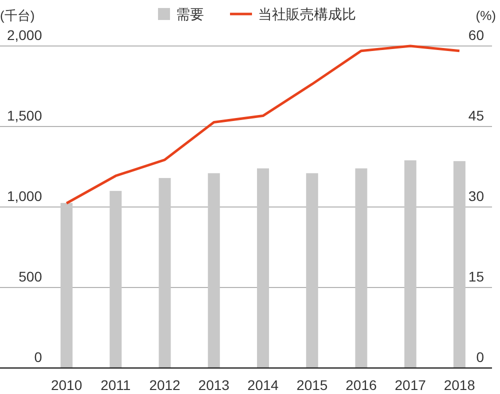 The image size is (500, 394). What do you see at coordinates (476, 196) in the screenshot?
I see `y2-tick-label: 30` at bounding box center [476, 196].